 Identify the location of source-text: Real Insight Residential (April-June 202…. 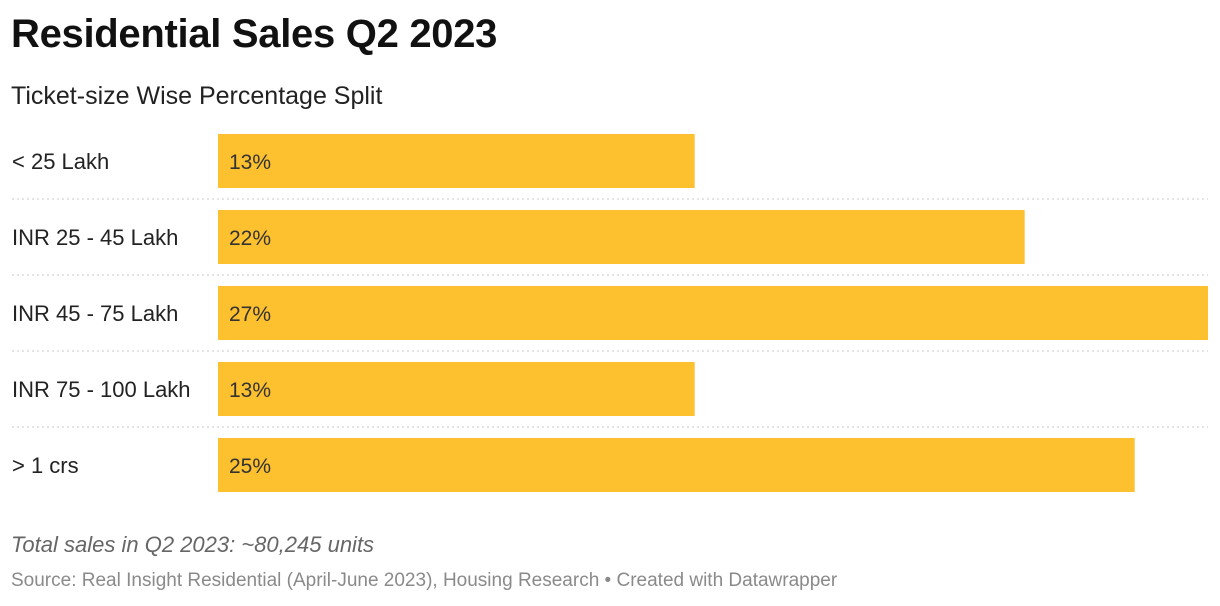
(340, 580).